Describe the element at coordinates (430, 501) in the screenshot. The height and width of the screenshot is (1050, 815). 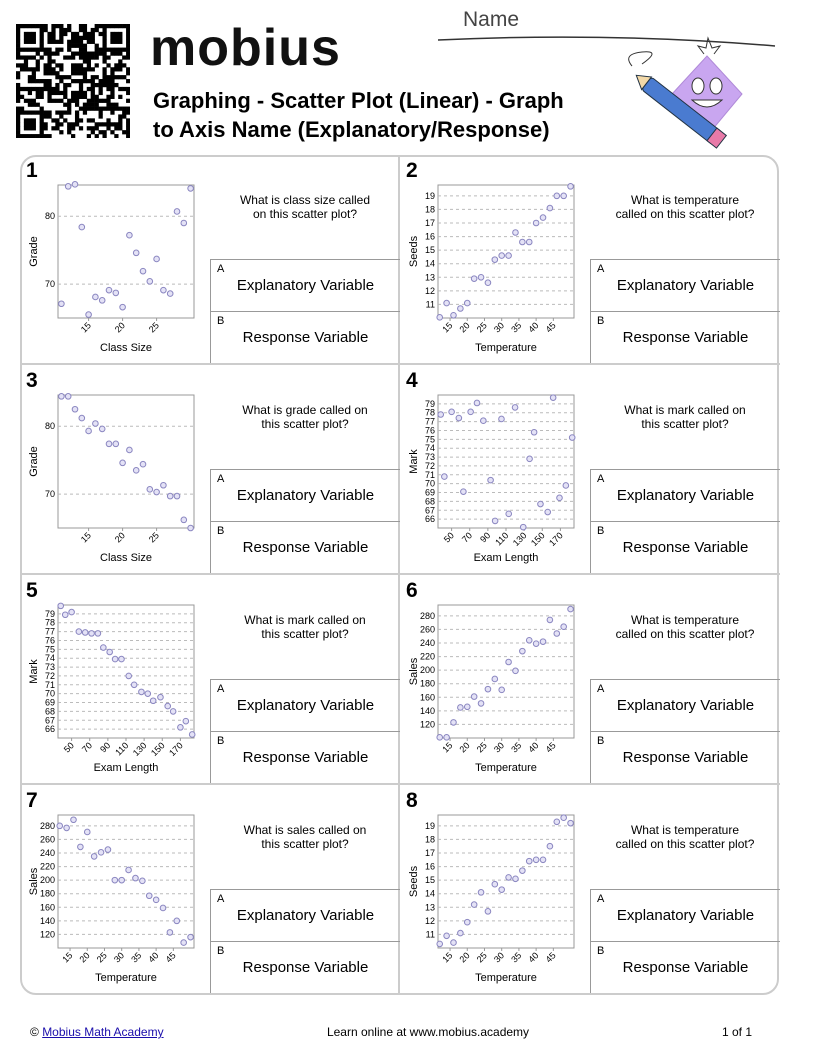
I see `y-tick-label: 68` at that location.